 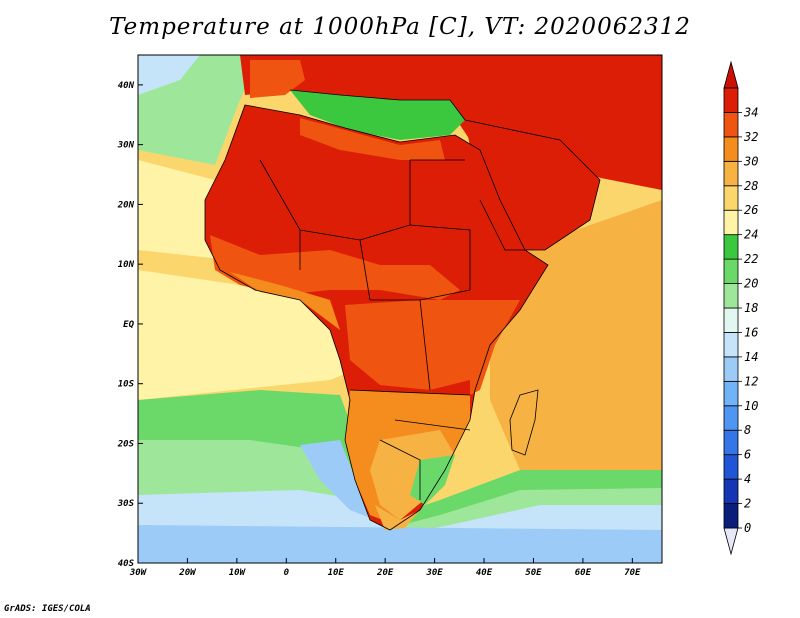 What do you see at coordinates (747, 504) in the screenshot?
I see `colorbar-level-label: 2` at bounding box center [747, 504].